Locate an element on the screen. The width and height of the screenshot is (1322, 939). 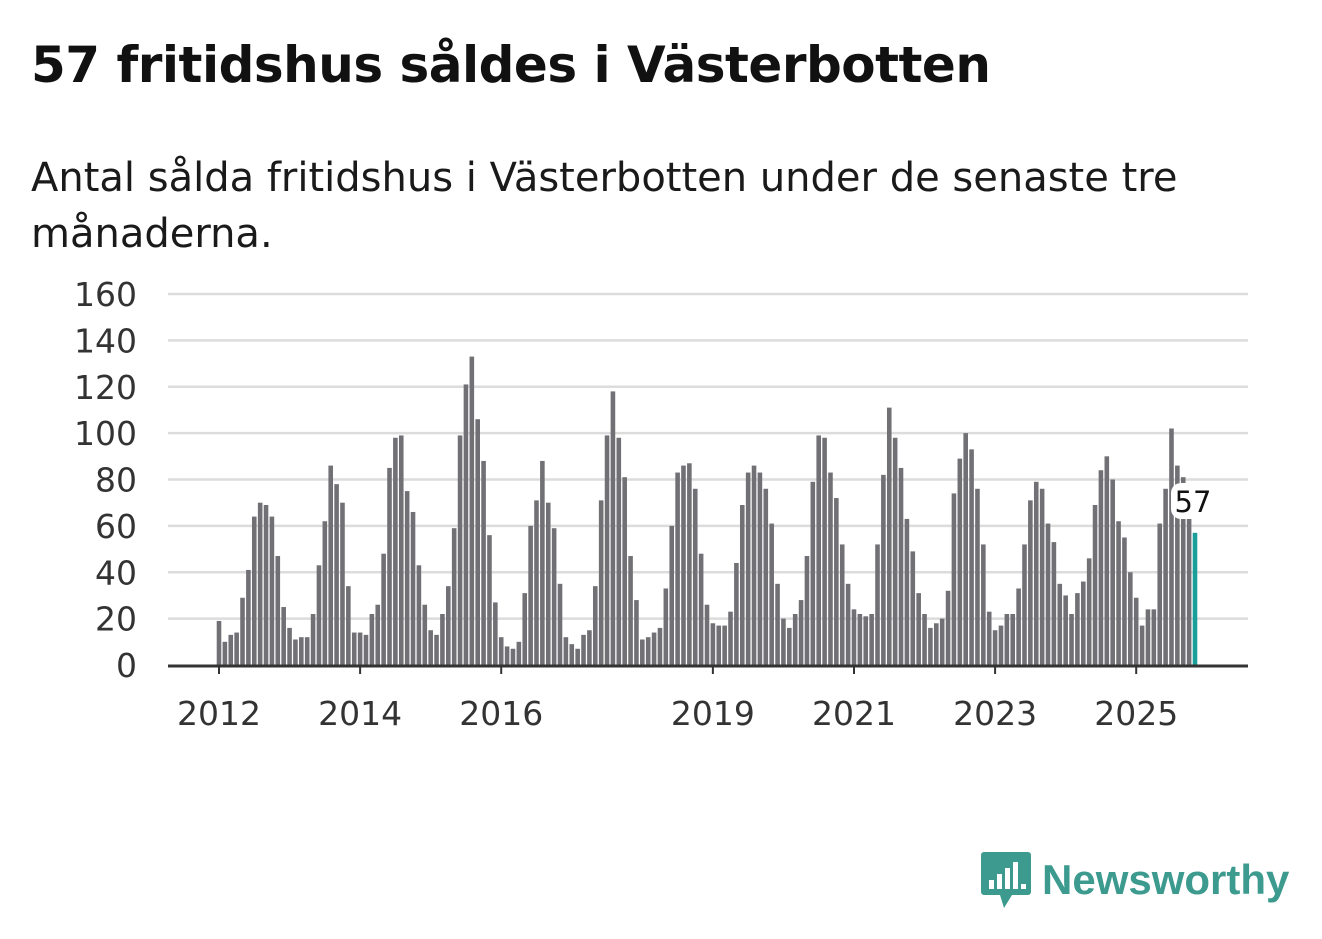
y-tick-label: 120 is located at coordinates (105, 387).